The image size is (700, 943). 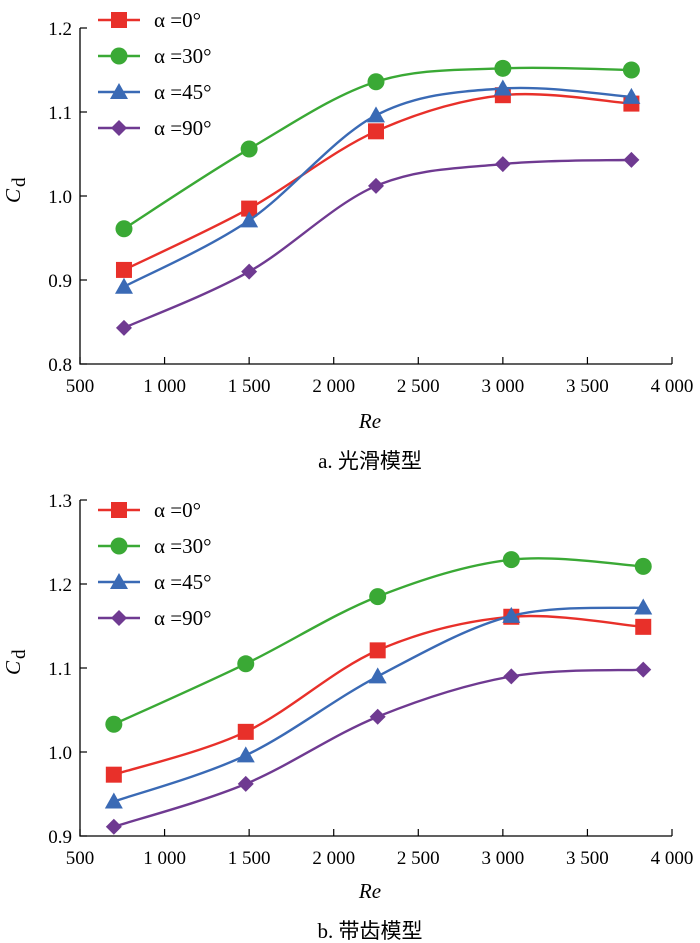 I want to click on chart-caption: a. 光滑模型, so click(x=370, y=461).